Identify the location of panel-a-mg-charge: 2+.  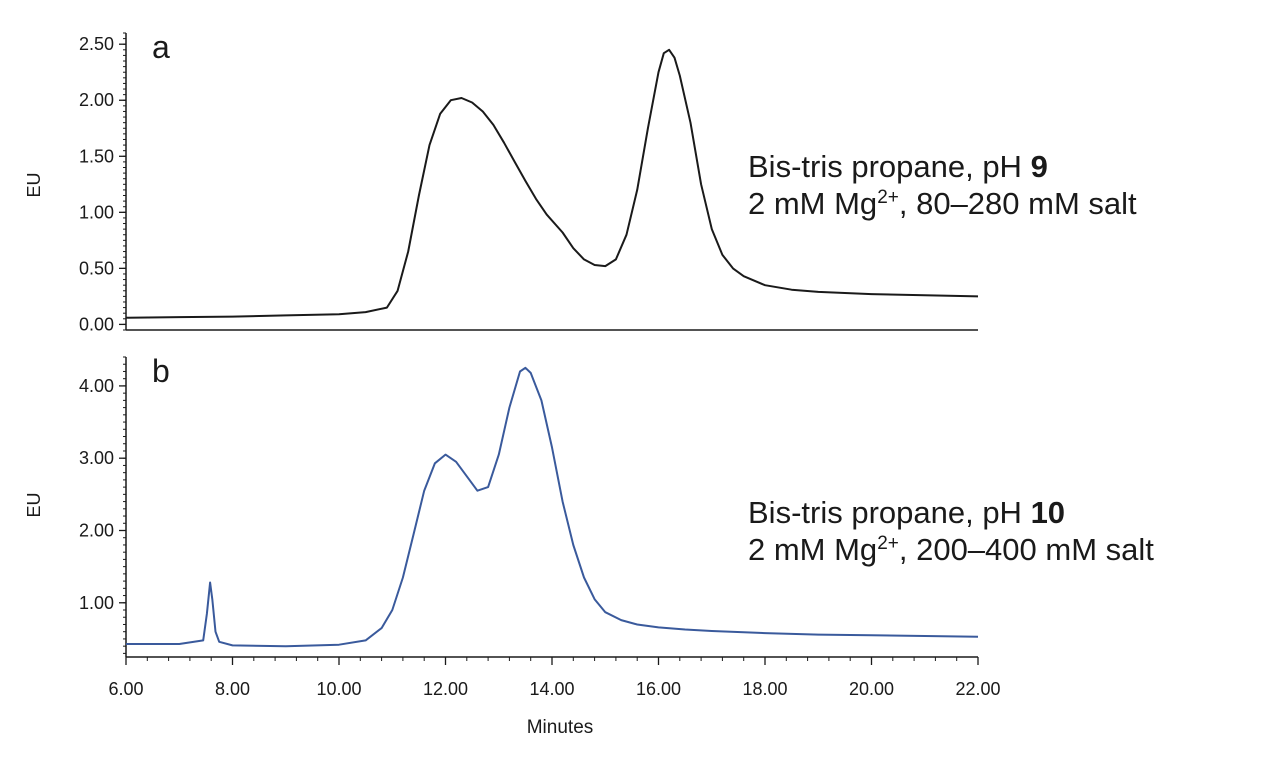
(888, 197).